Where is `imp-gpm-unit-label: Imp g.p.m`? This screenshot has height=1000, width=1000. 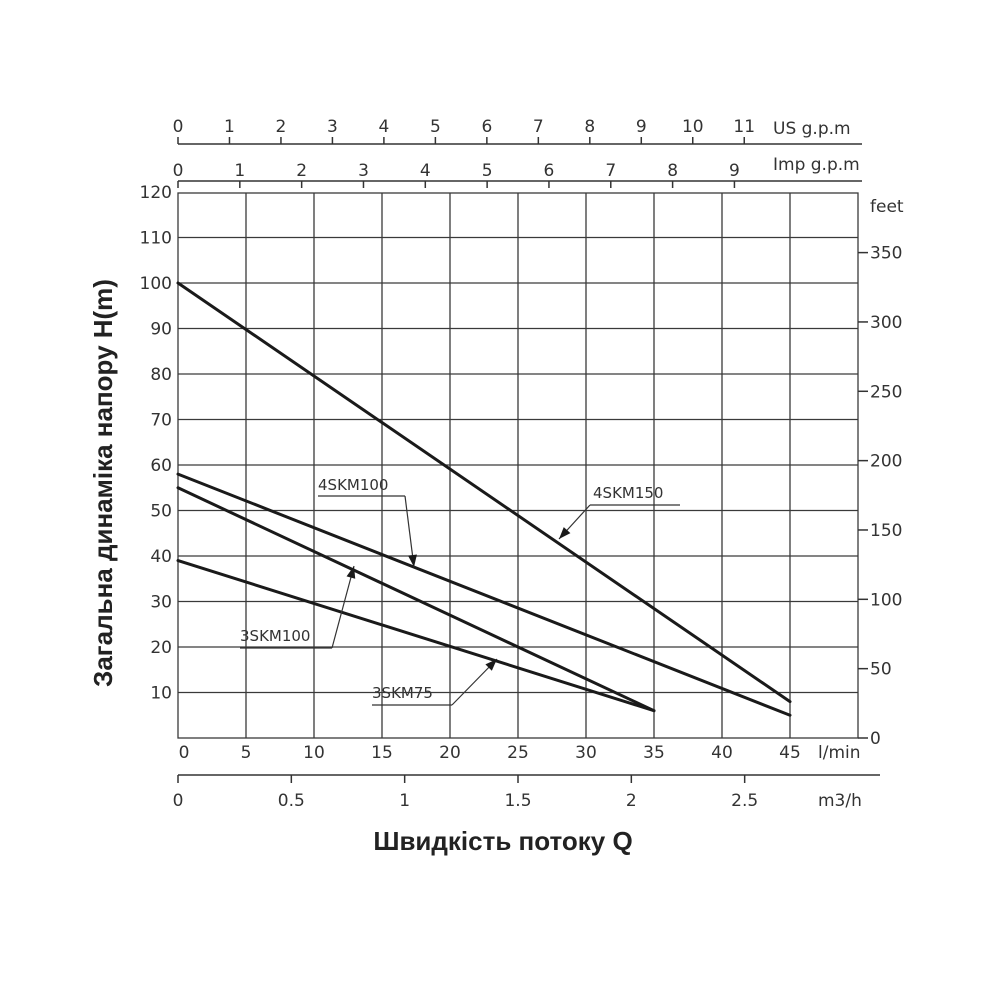
imp-gpm-unit-label: Imp g.p.m is located at coordinates (816, 165).